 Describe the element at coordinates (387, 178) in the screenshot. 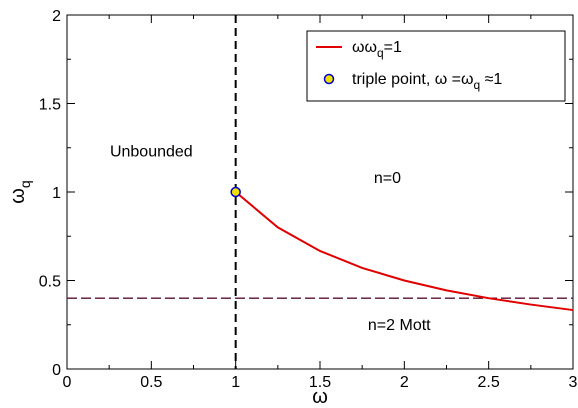

I see `region-label: n=0` at that location.